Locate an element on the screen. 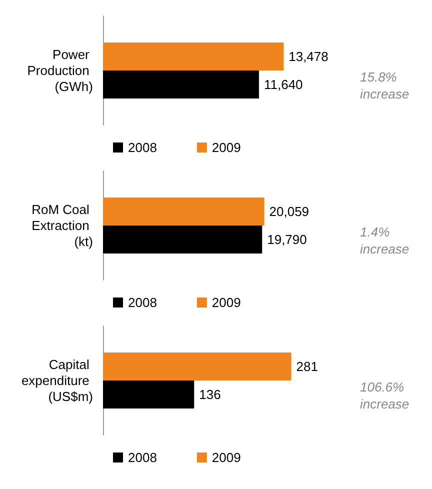 Image resolution: width=432 pixels, height=489 pixels. text: 1.4% increase is located at coordinates (385, 240).